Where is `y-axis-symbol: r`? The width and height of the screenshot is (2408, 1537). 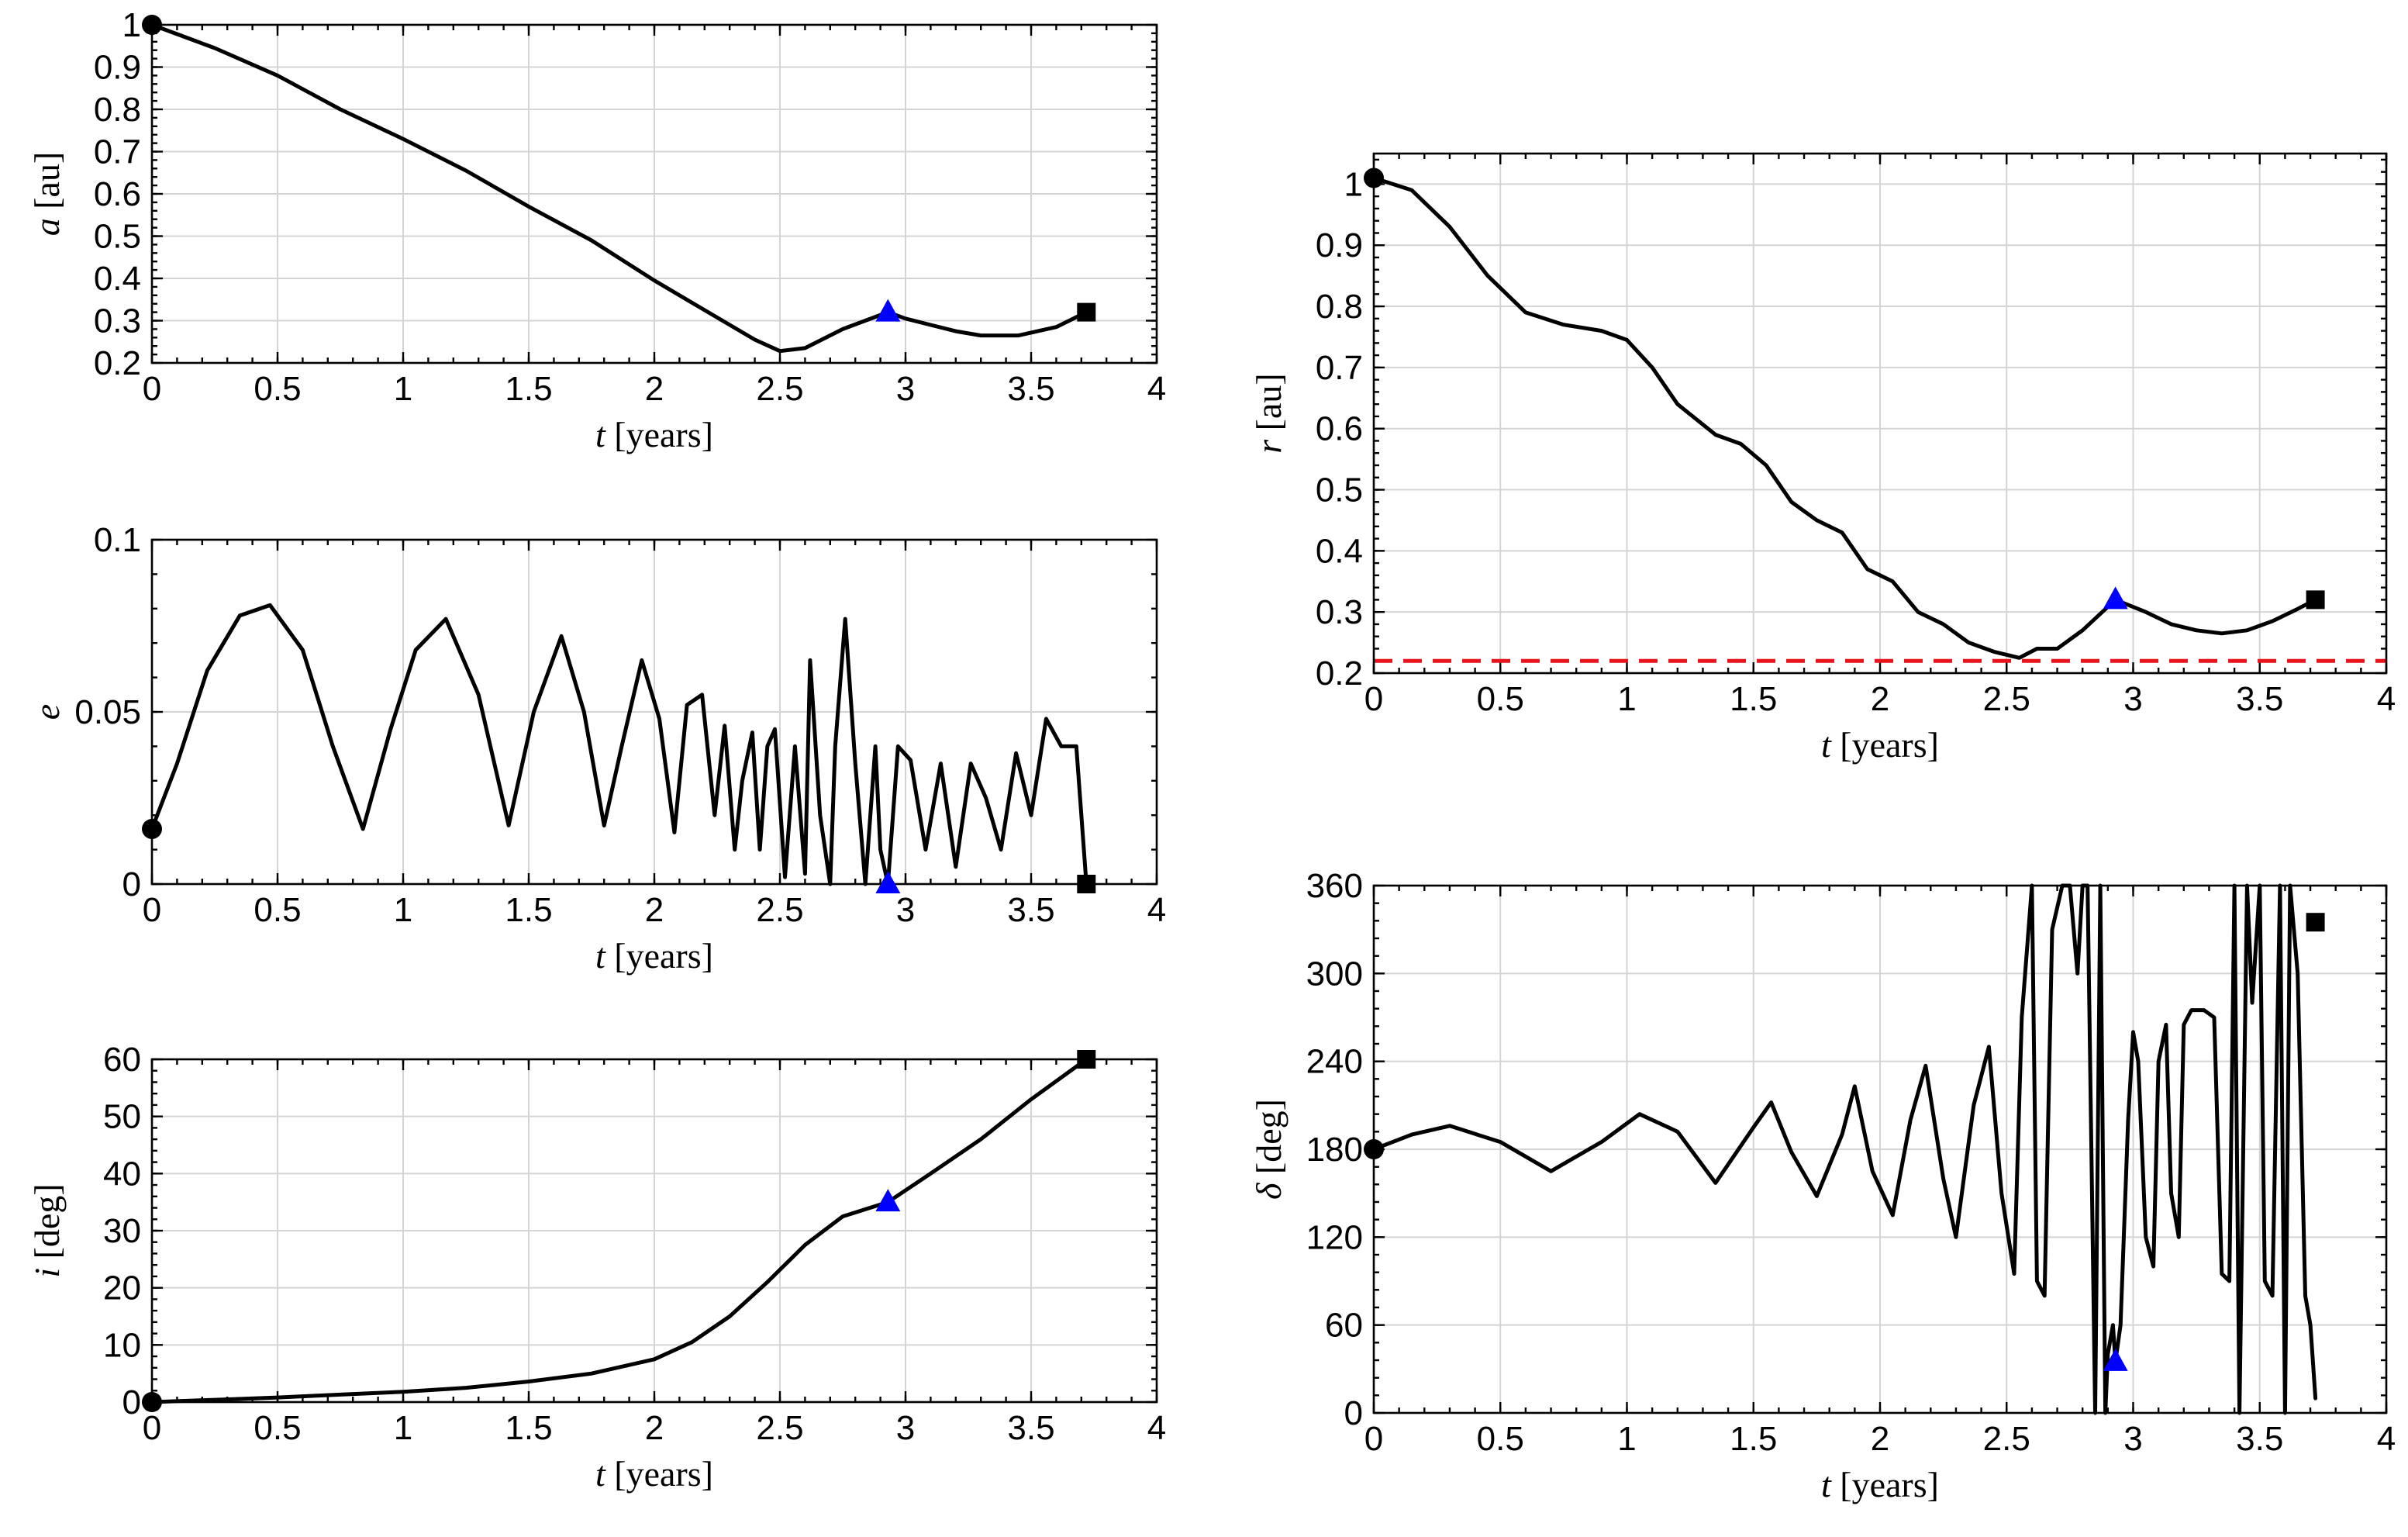
y-axis-symbol: r is located at coordinates (1269, 447).